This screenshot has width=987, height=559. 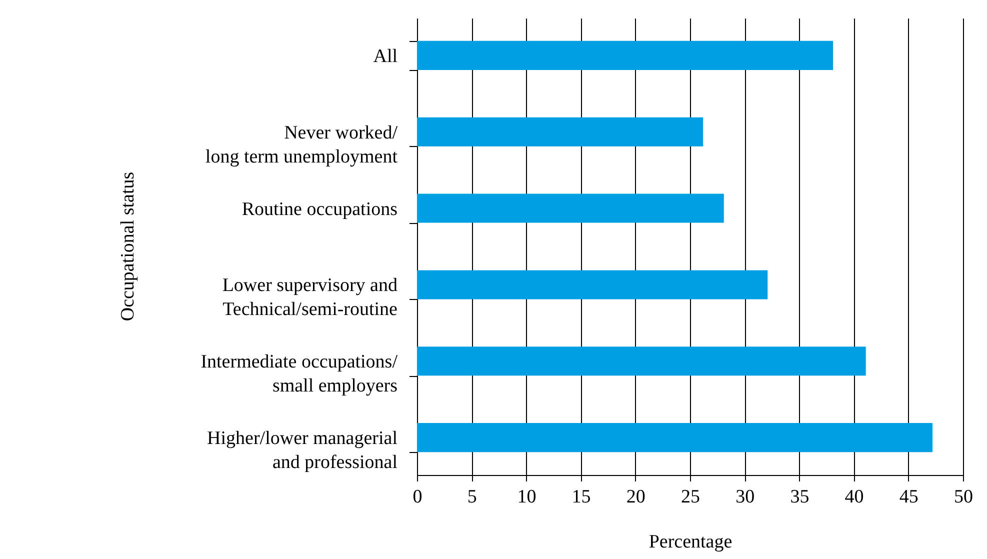 What do you see at coordinates (310, 297) in the screenshot?
I see `y-tick-label: Lower supervisory and Technical/semi-routine` at bounding box center [310, 297].